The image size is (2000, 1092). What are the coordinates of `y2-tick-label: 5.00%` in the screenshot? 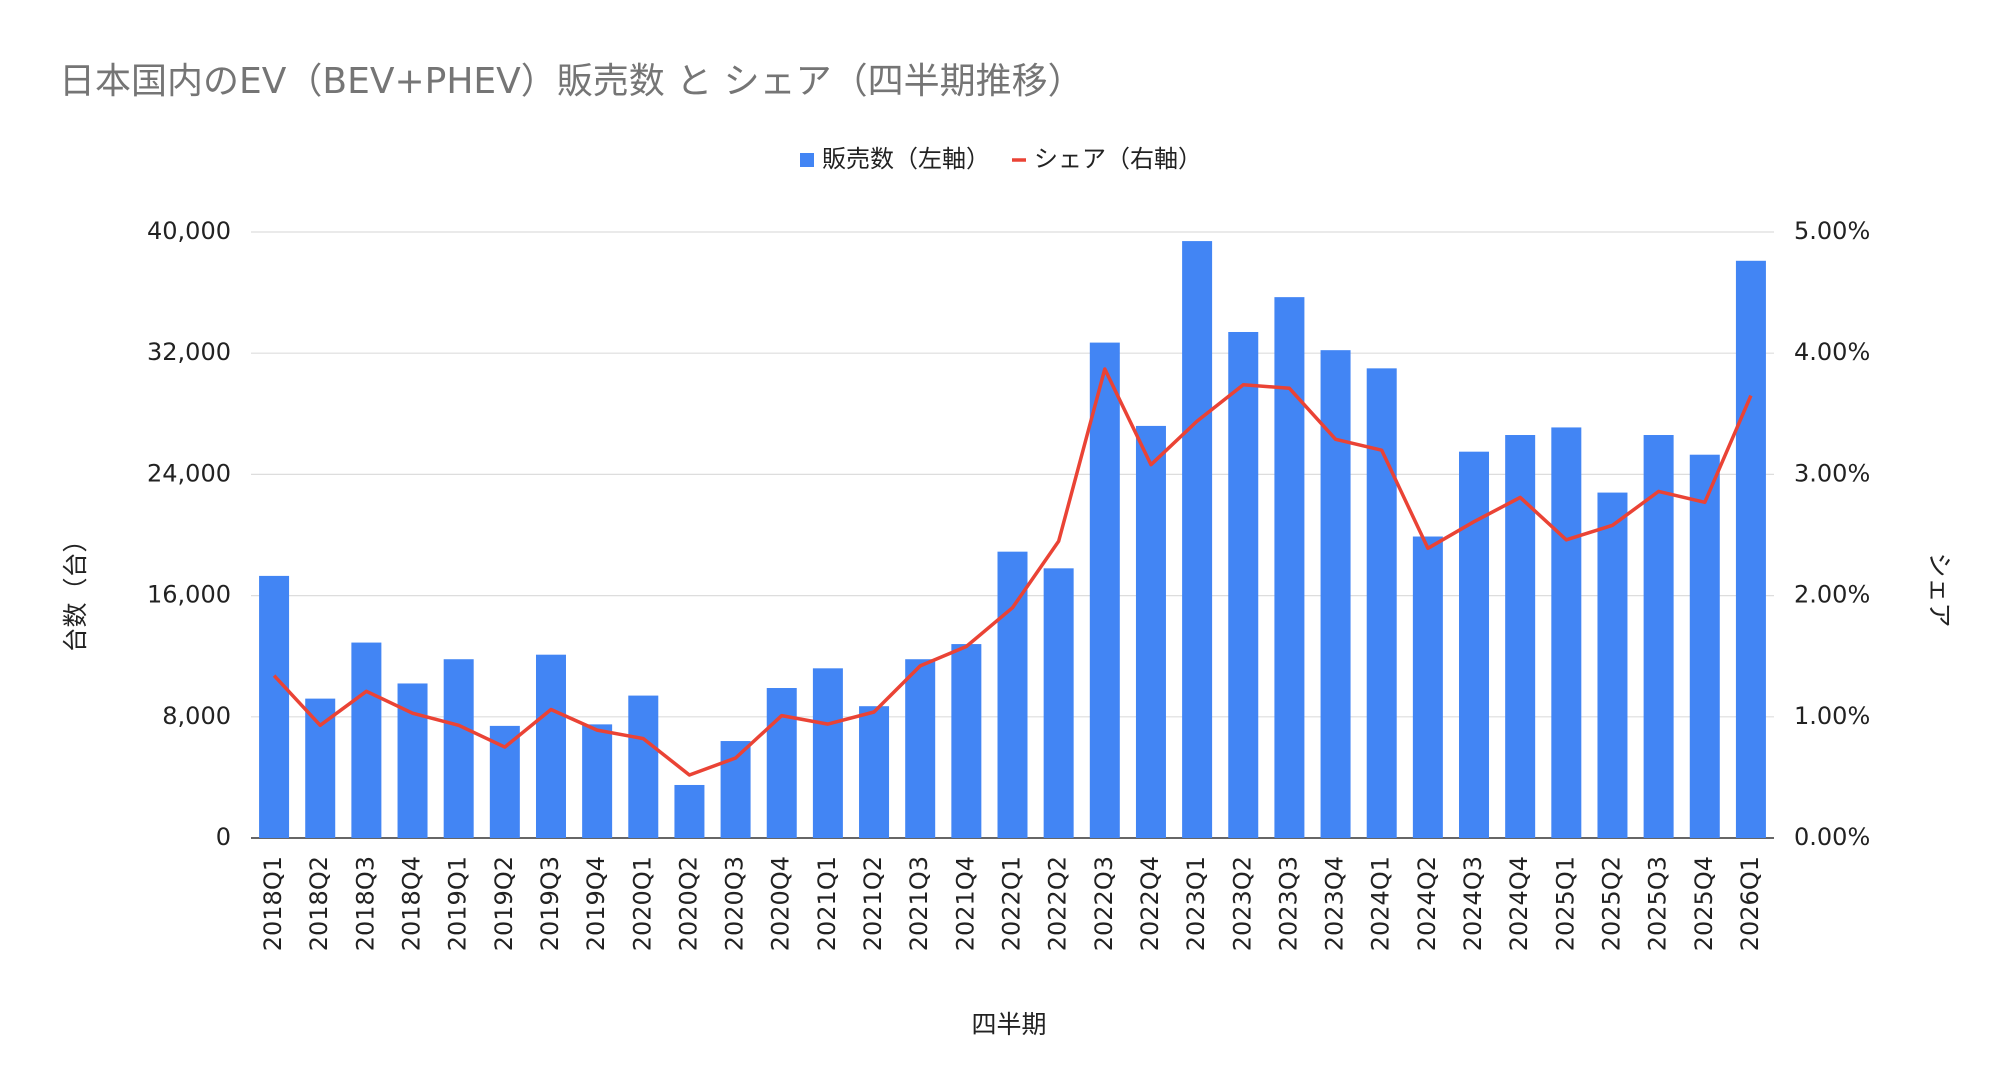 It's located at (1832, 231).